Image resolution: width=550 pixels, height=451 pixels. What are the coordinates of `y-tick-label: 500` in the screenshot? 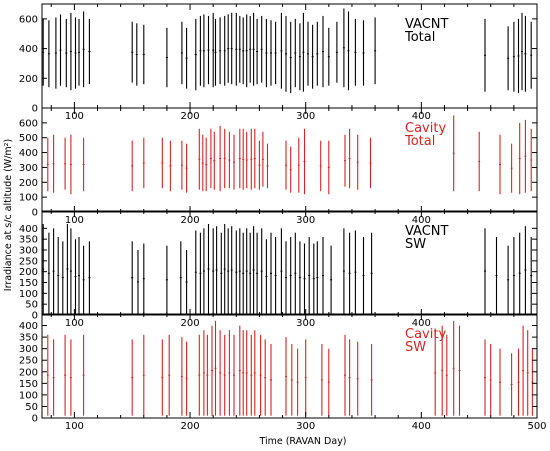 It's located at (28, 138).